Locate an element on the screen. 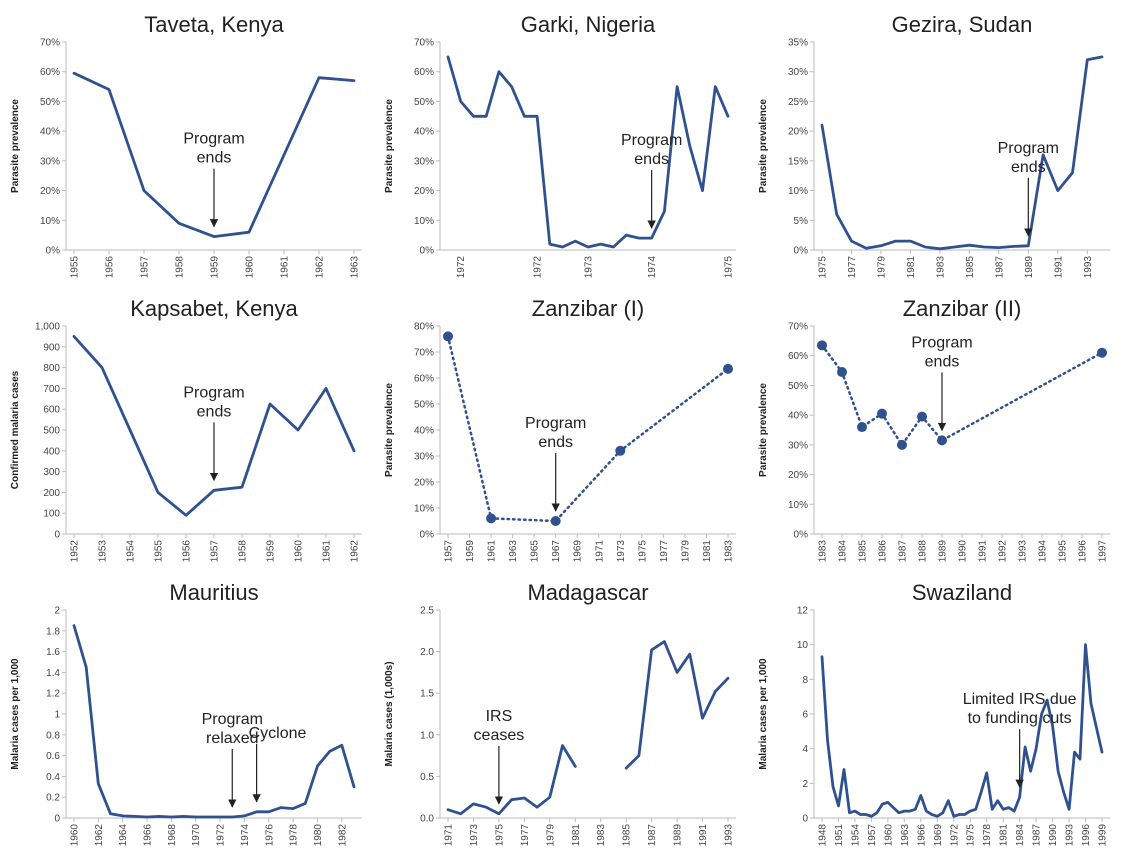  y-tick-label: 0.0 is located at coordinates (427, 819).